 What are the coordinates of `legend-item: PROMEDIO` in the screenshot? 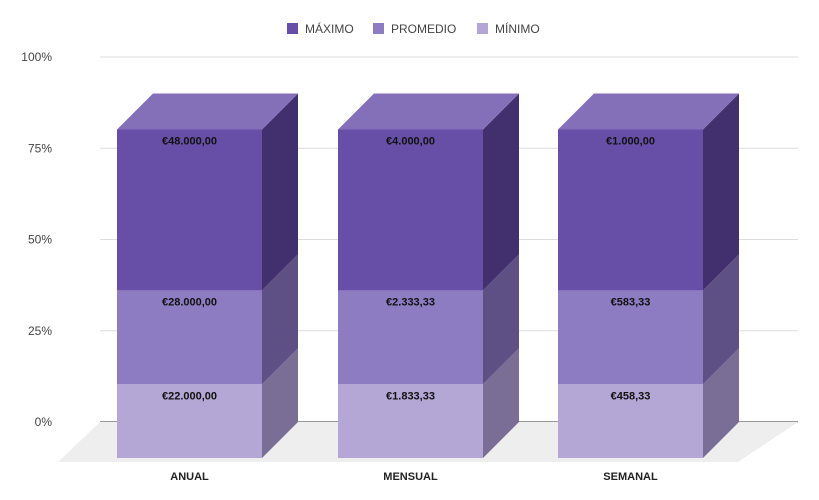 It's located at (414, 29).